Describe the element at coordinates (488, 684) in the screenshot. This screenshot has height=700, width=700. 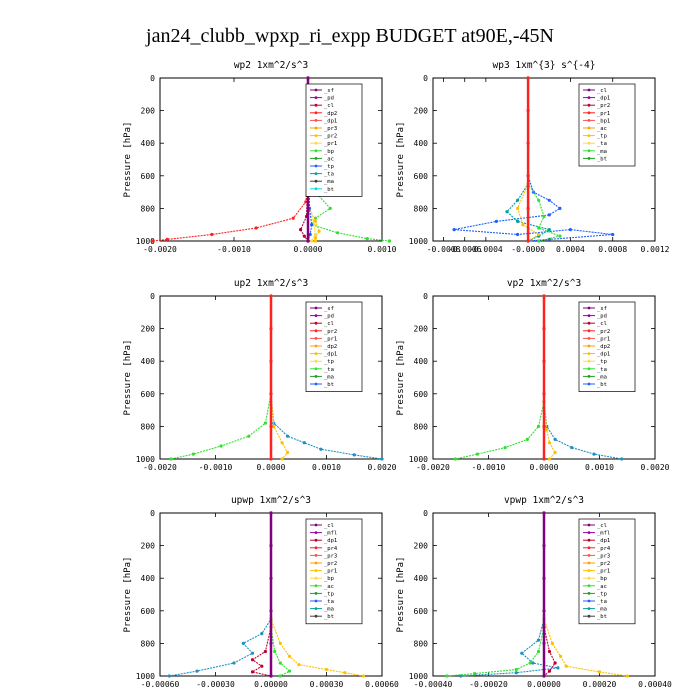
I see `x-tick-label: -0.00020` at that location.